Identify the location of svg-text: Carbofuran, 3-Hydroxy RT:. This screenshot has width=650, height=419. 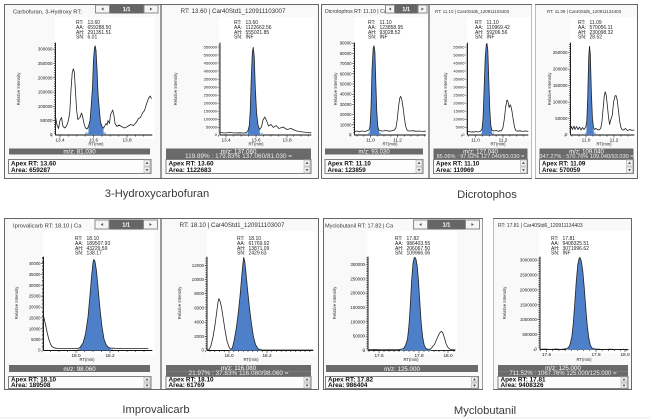
(47, 13).